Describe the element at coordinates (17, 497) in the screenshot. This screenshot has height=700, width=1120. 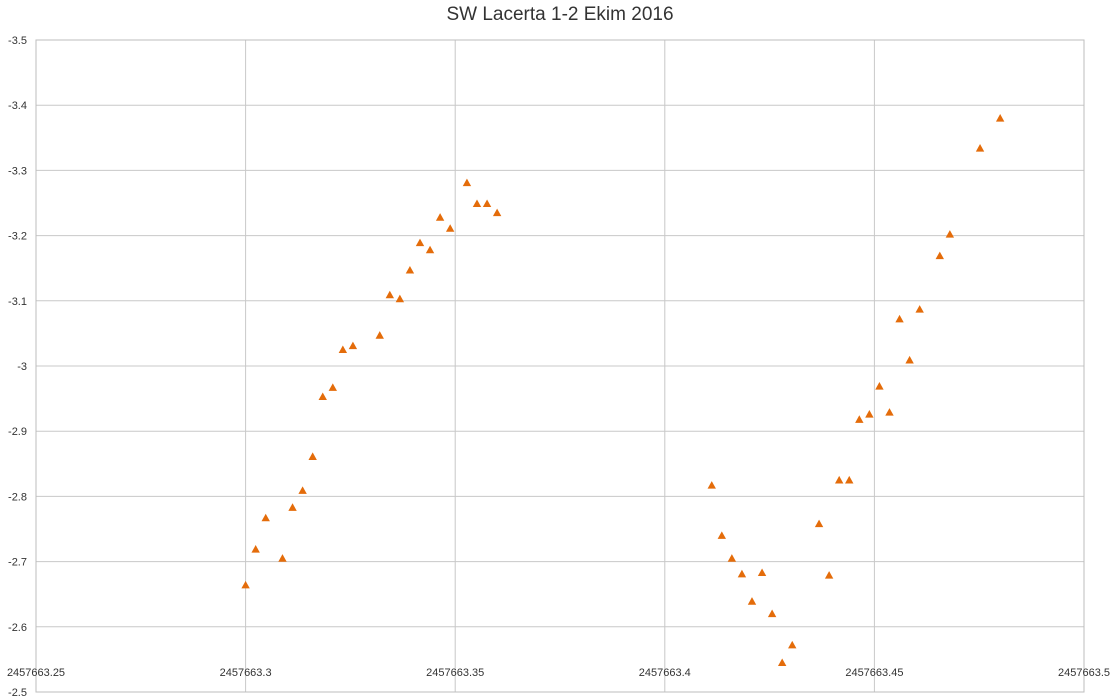
I see `y-tick-label: -2.8` at that location.